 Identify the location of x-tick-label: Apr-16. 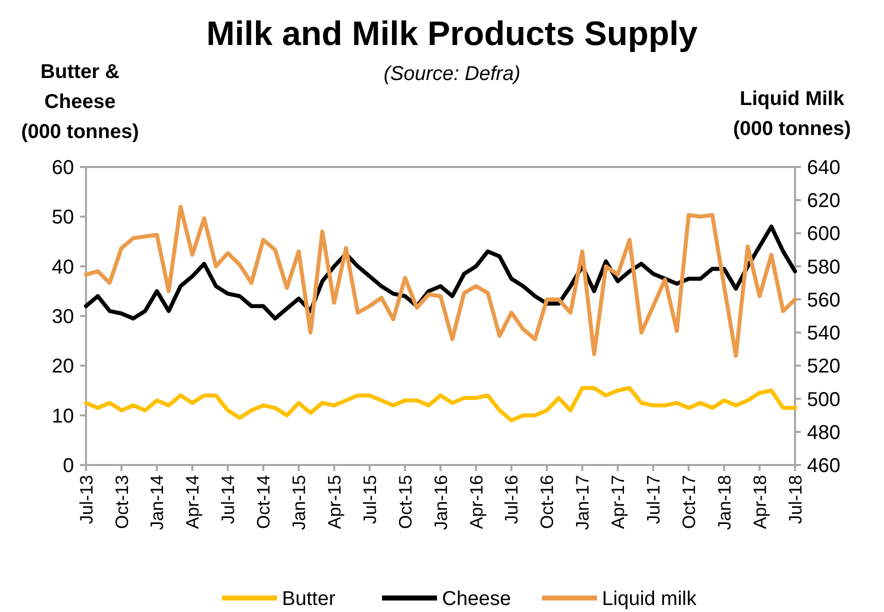
(476, 502).